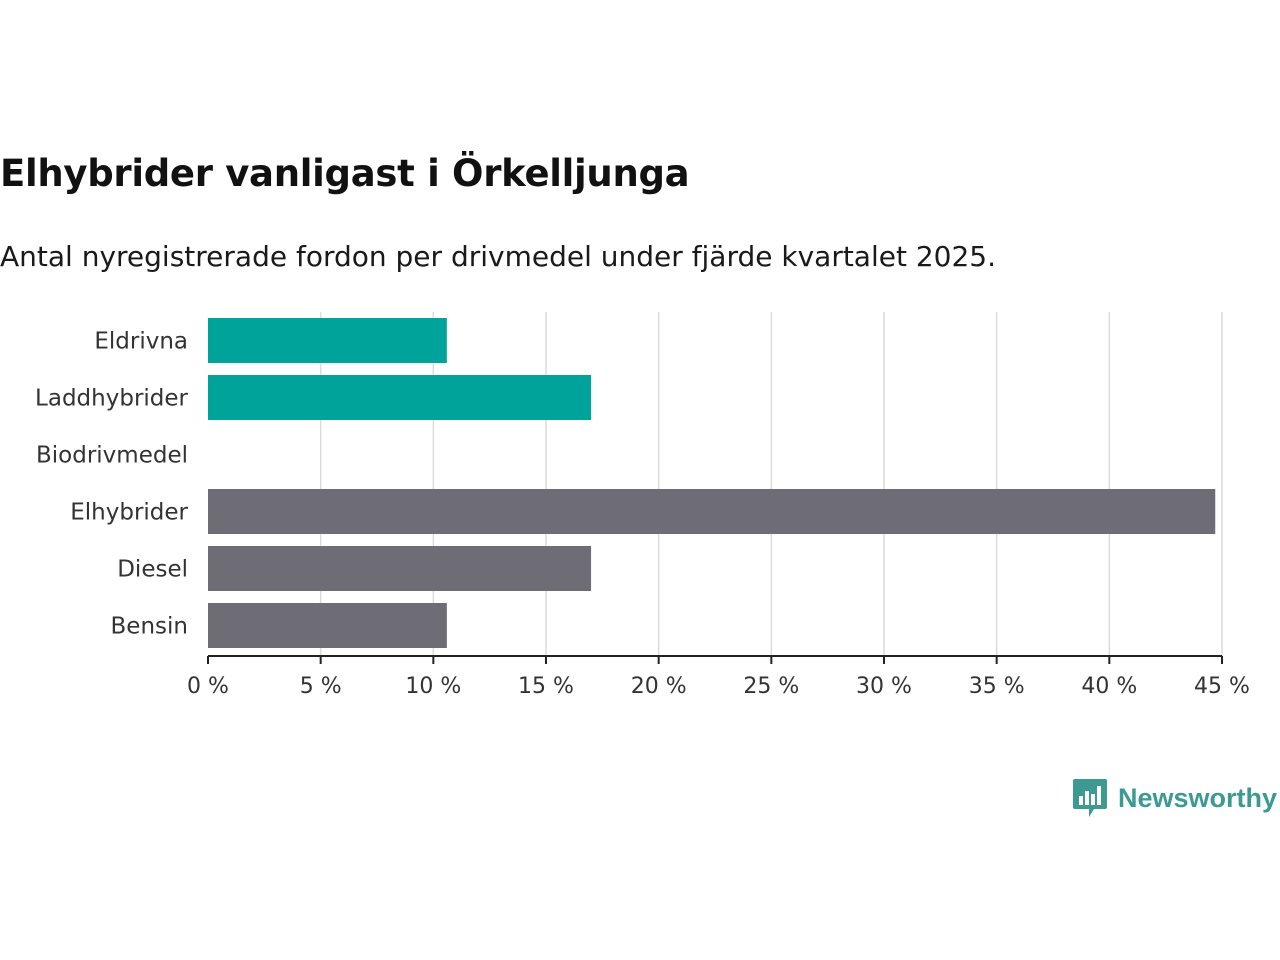  I want to click on x-tick-label-2: 10 %, so click(433, 686).